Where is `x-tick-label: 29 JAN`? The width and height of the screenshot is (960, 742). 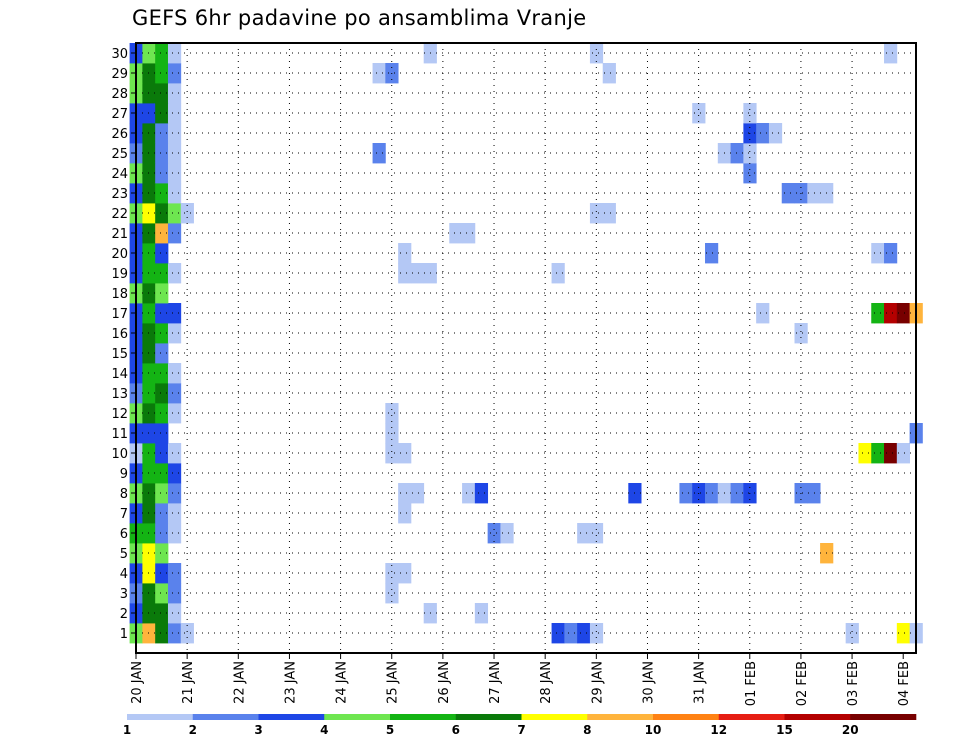
x-tick-label: 29 JAN is located at coordinates (597, 682).